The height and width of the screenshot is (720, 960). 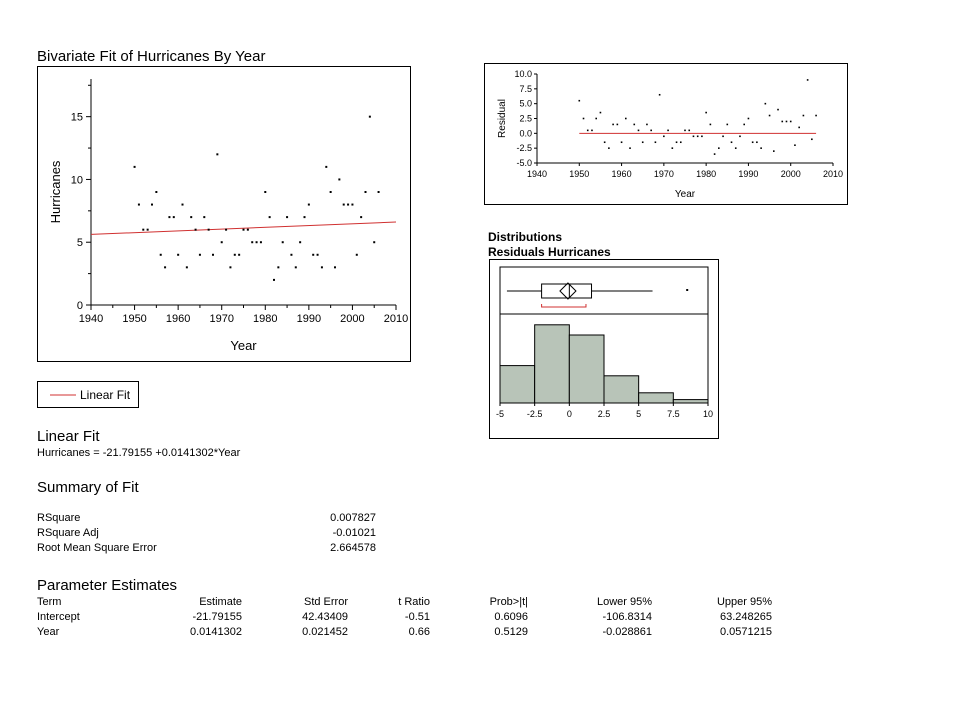 I want to click on y-tick-label: 15, so click(x=77, y=118).